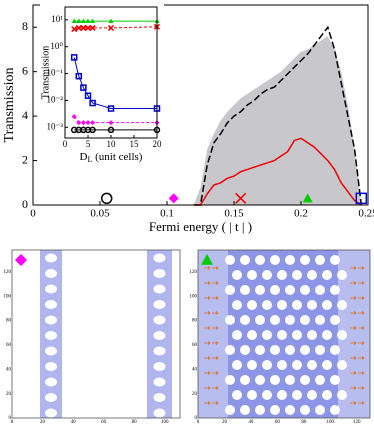  Describe the element at coordinates (9, 394) in the screenshot. I see `y-tick-label: 20` at that location.